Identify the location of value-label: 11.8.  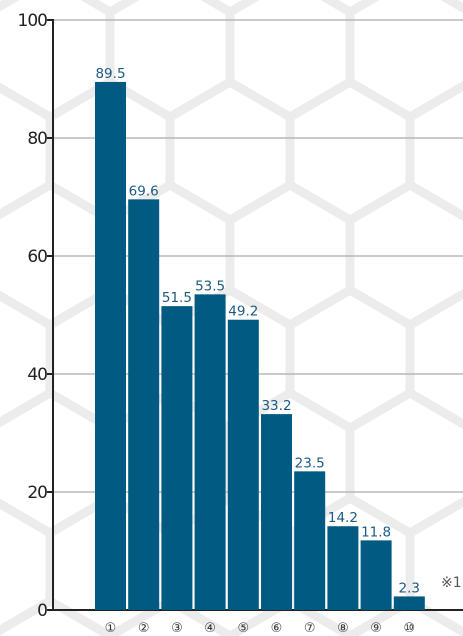
(376, 532).